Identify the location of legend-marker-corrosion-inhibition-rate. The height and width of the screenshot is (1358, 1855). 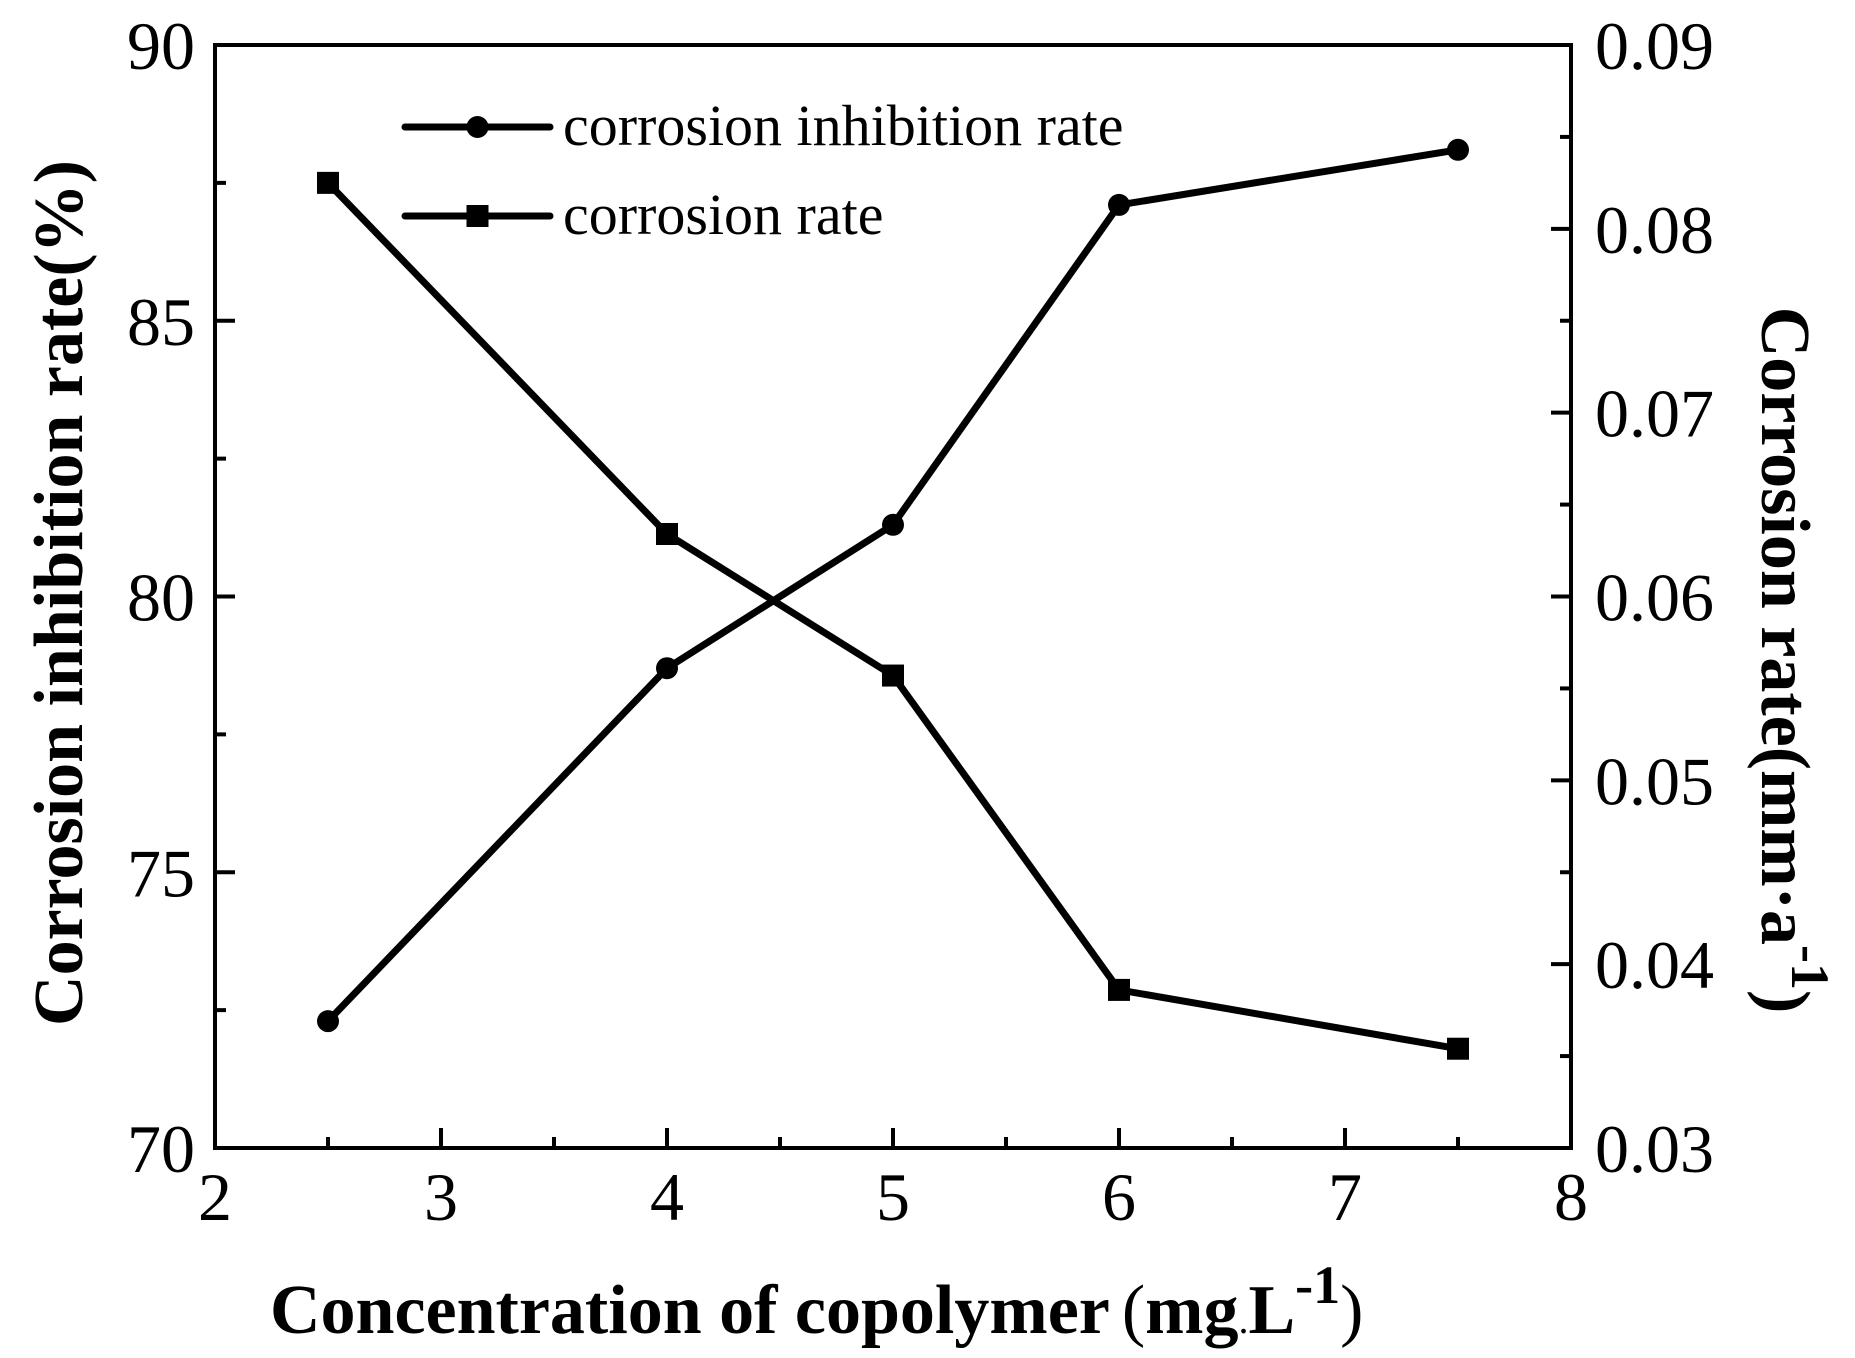
(477, 127).